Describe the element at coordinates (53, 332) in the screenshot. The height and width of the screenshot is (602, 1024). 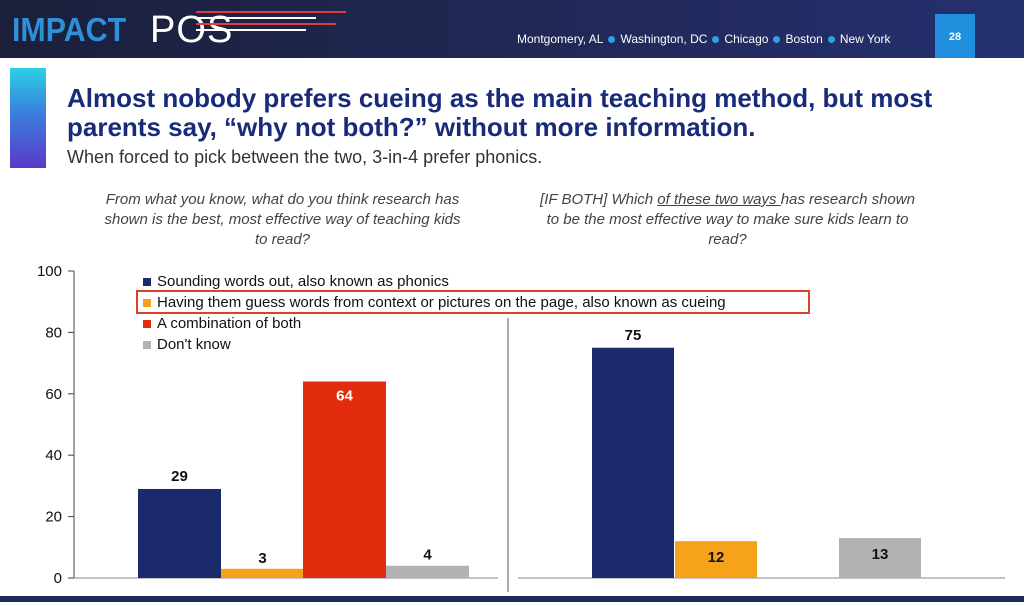
I see `y-tick-label: 80` at that location.